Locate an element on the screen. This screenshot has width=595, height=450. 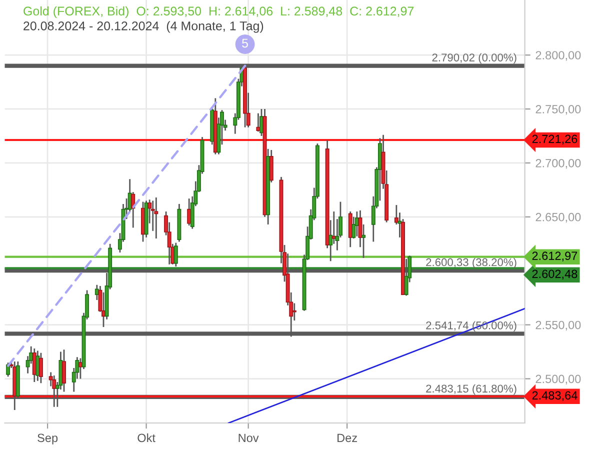
ref-line-label: 2.602,48 is located at coordinates (555, 275).